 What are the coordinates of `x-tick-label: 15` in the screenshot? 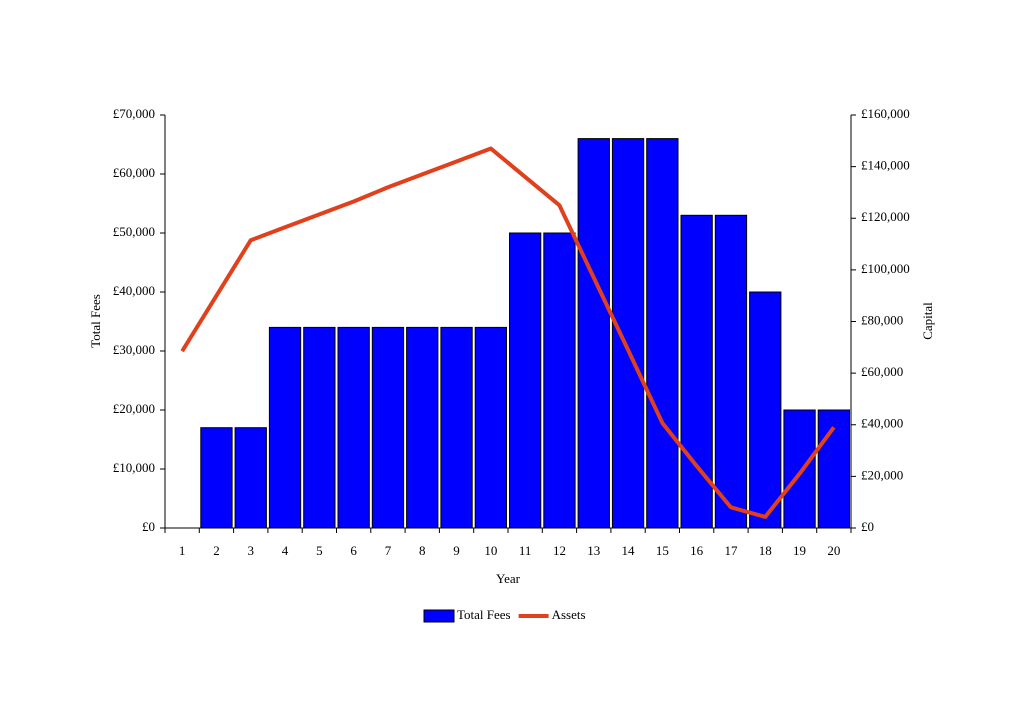 It's located at (662, 550).